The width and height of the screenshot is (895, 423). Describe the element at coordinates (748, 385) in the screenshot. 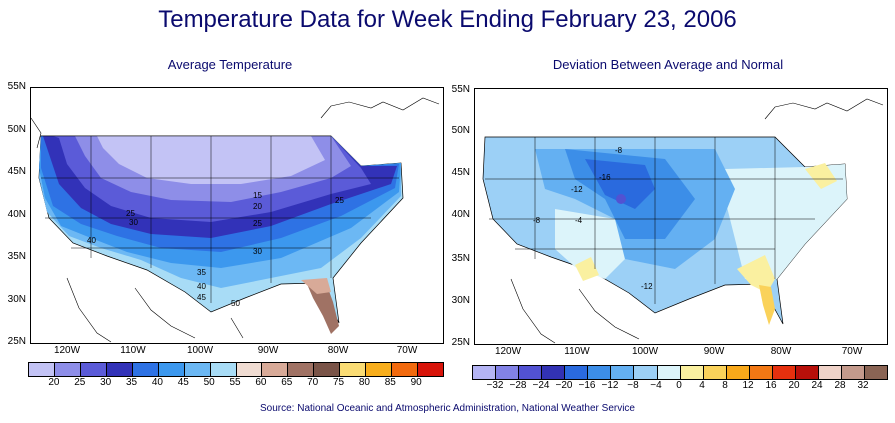

I see `colorbar-label: 12` at that location.